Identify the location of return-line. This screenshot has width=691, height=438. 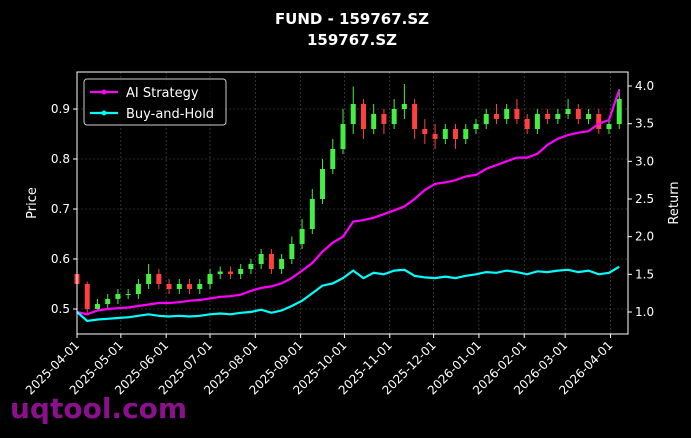
(348, 294).